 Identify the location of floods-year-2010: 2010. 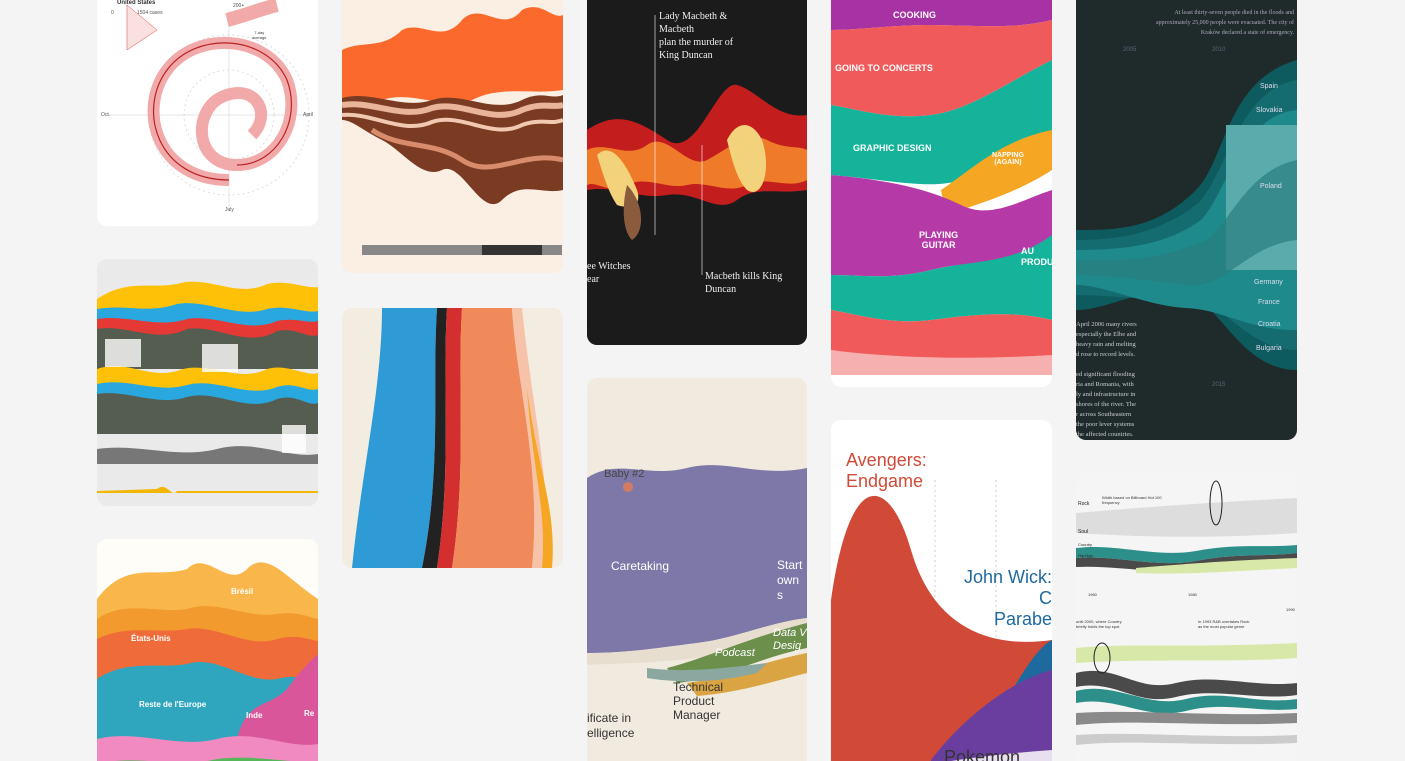
(1219, 50).